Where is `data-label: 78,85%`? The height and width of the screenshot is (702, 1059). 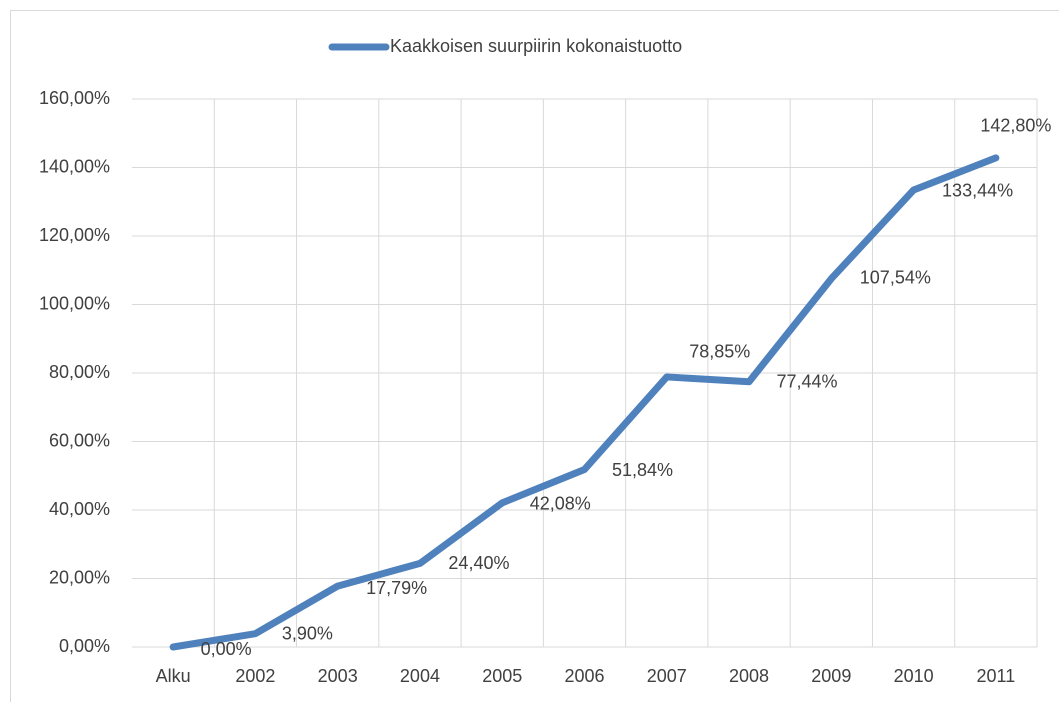
data-label: 78,85% is located at coordinates (719, 352).